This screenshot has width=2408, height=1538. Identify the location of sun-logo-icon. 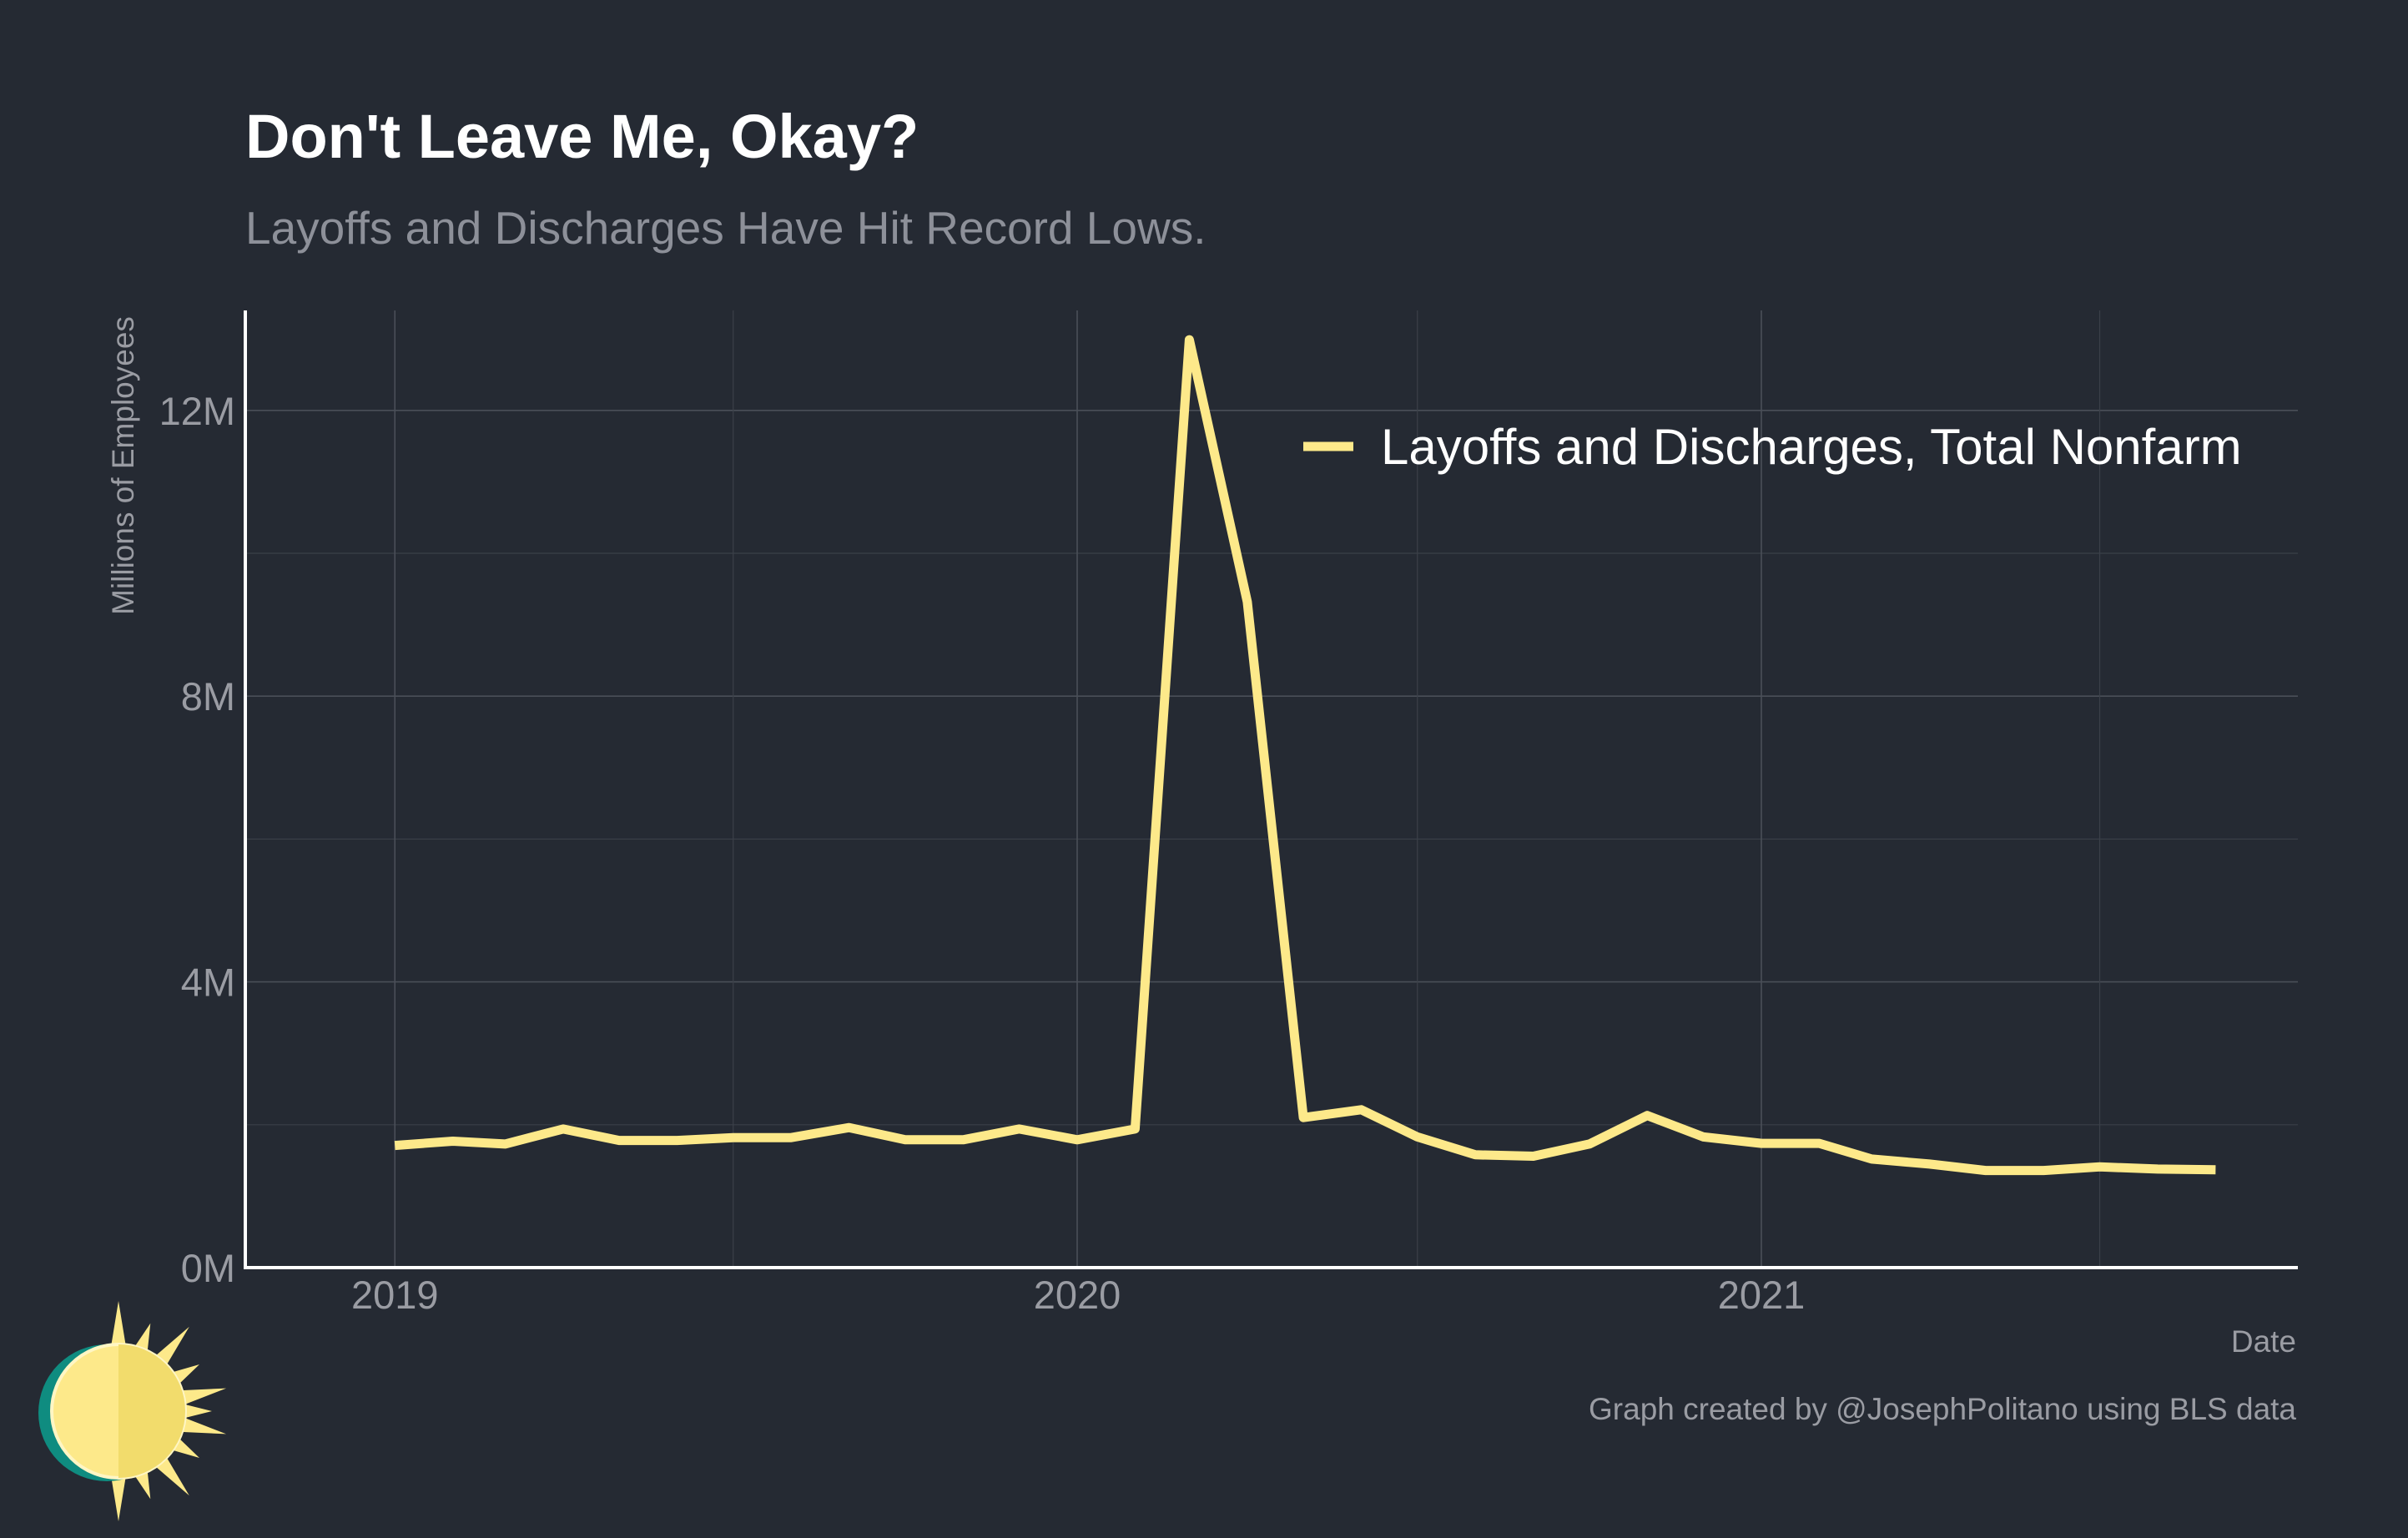
(132, 1411).